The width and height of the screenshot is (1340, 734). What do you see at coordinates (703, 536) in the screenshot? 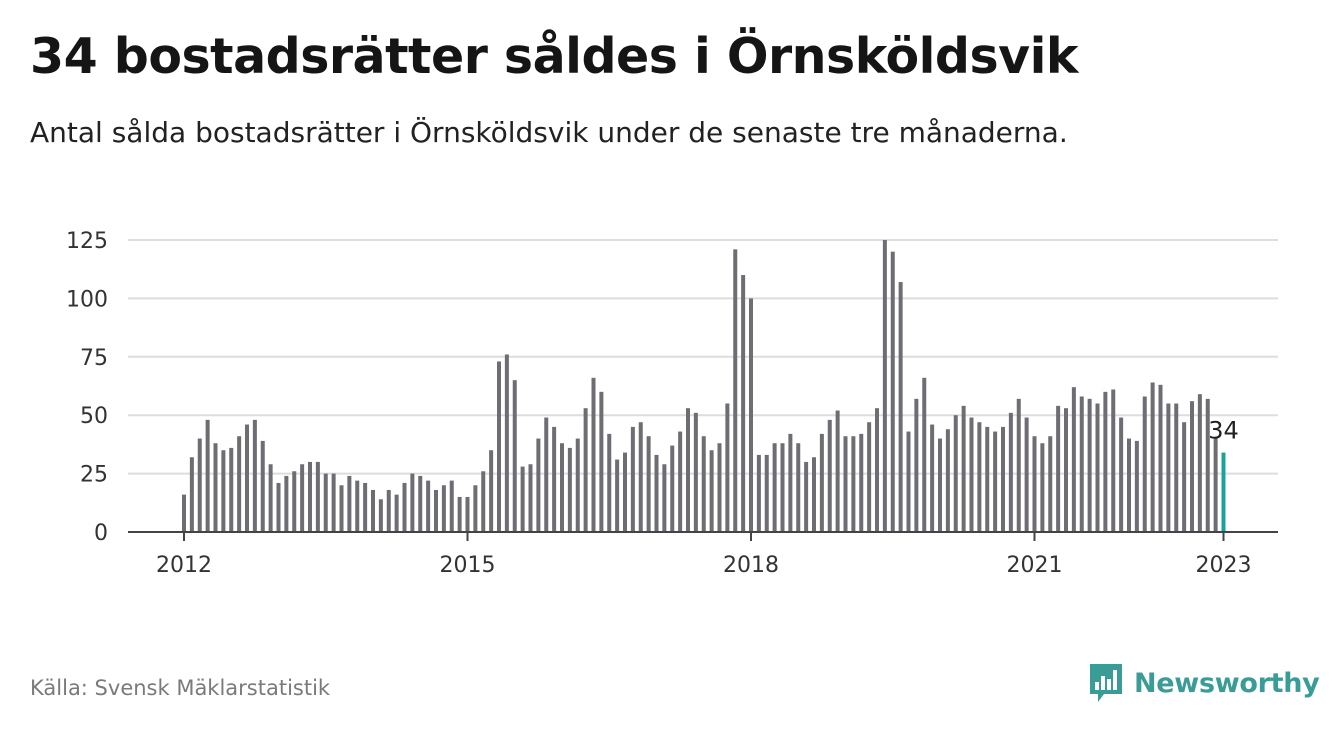
I see `axes` at bounding box center [703, 536].